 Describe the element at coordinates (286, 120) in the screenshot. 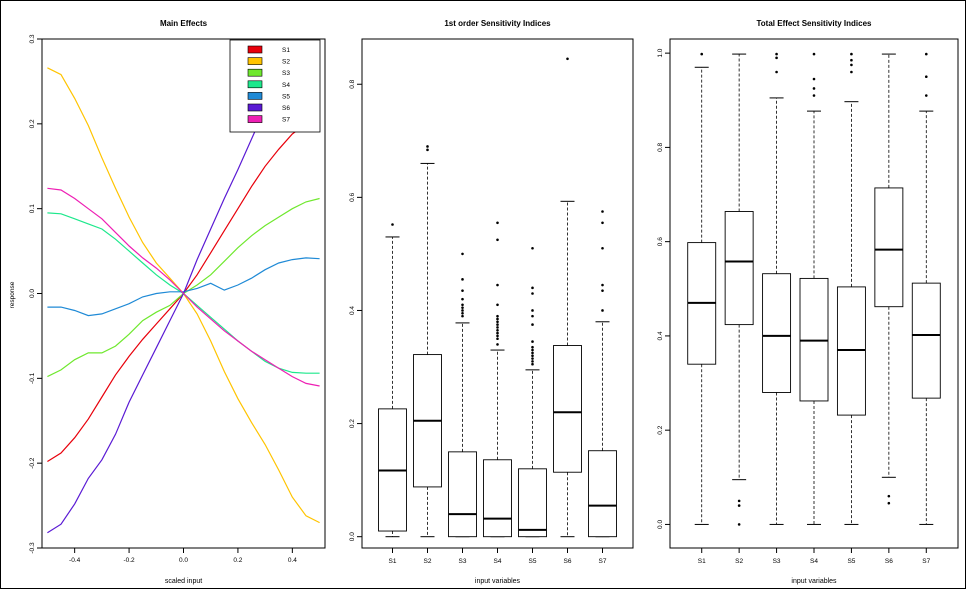

I see `legend-label-S7: S7` at that location.